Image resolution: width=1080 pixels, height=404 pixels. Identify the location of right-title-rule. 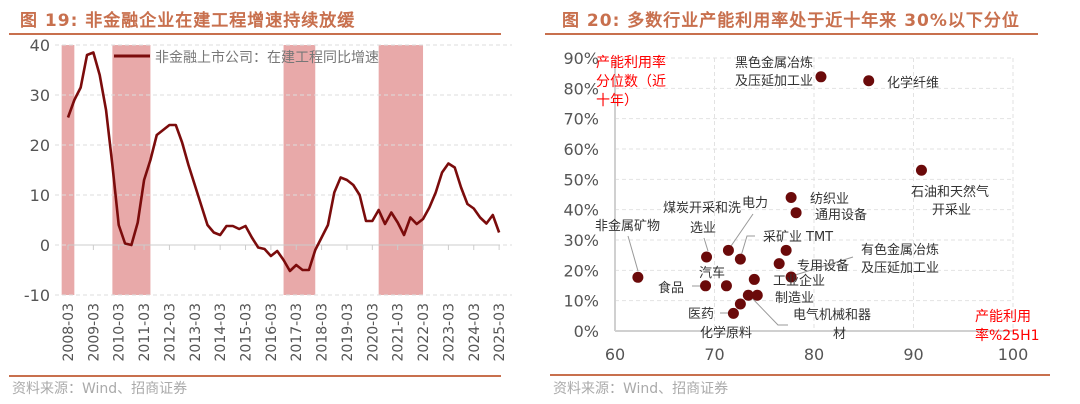
(791, 34).